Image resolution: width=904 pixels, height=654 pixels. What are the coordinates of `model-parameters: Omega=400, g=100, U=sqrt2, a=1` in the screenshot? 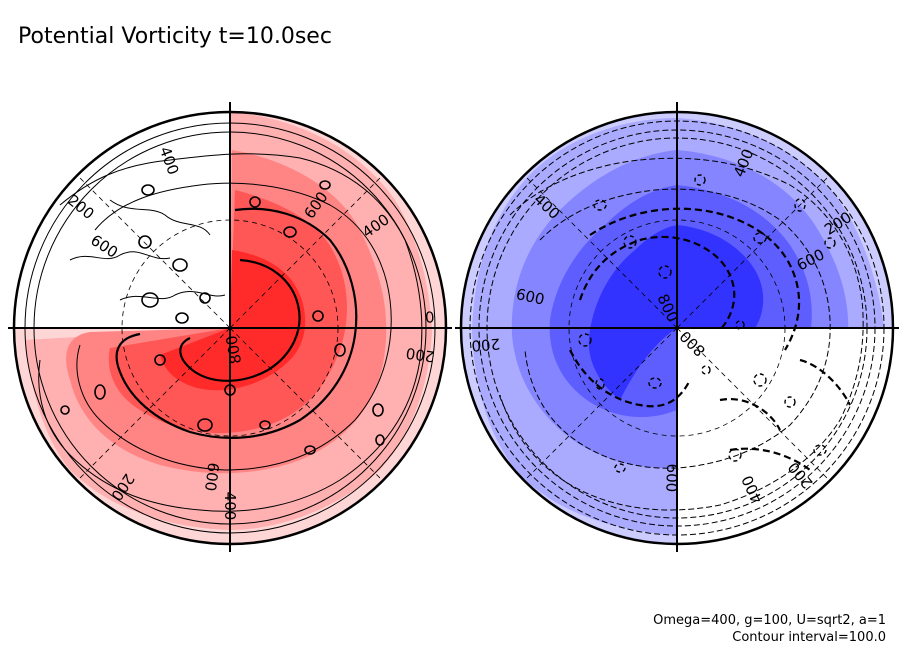 It's located at (769, 620).